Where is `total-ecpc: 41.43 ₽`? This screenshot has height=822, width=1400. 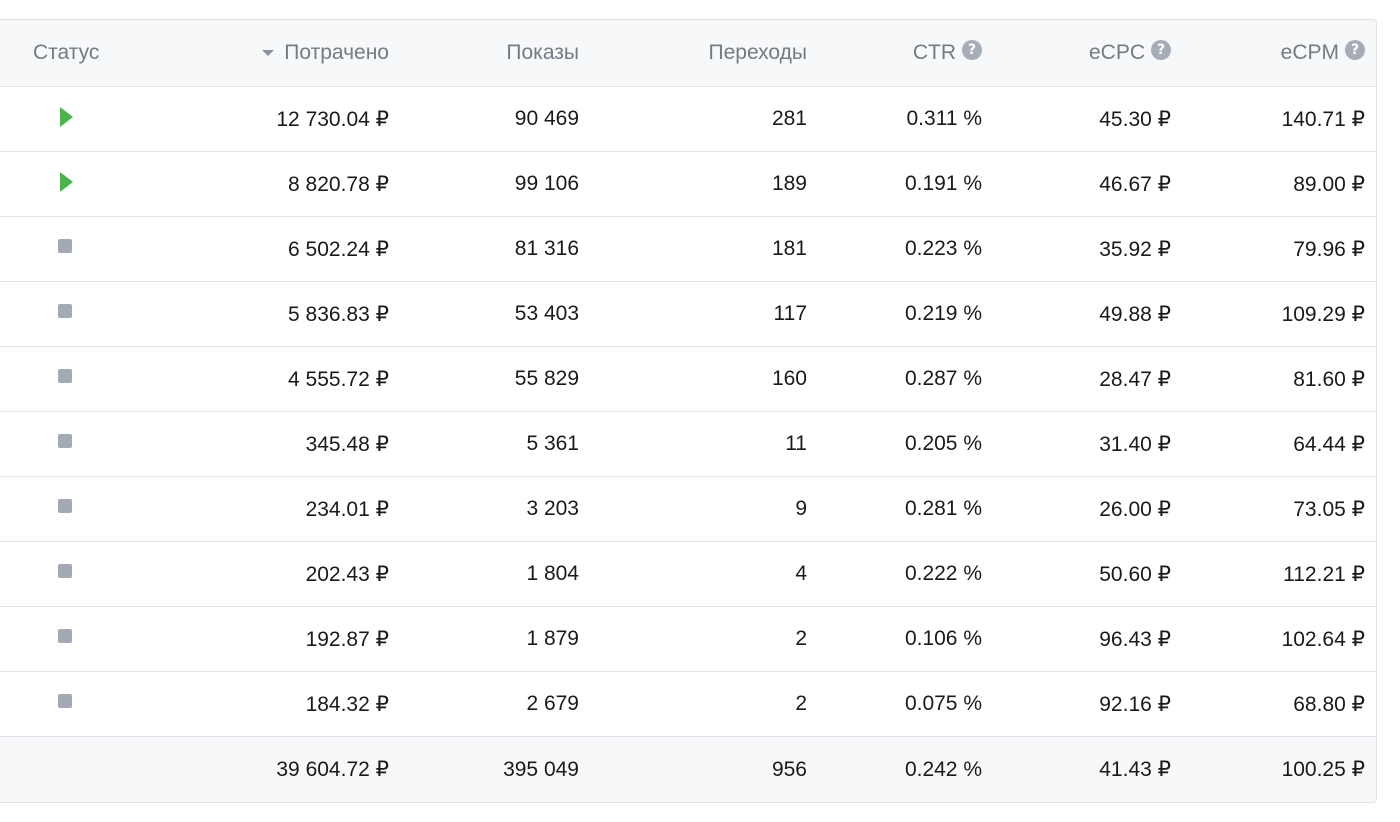
total-ecpc: 41.43 ₽ is located at coordinates (1135, 769).